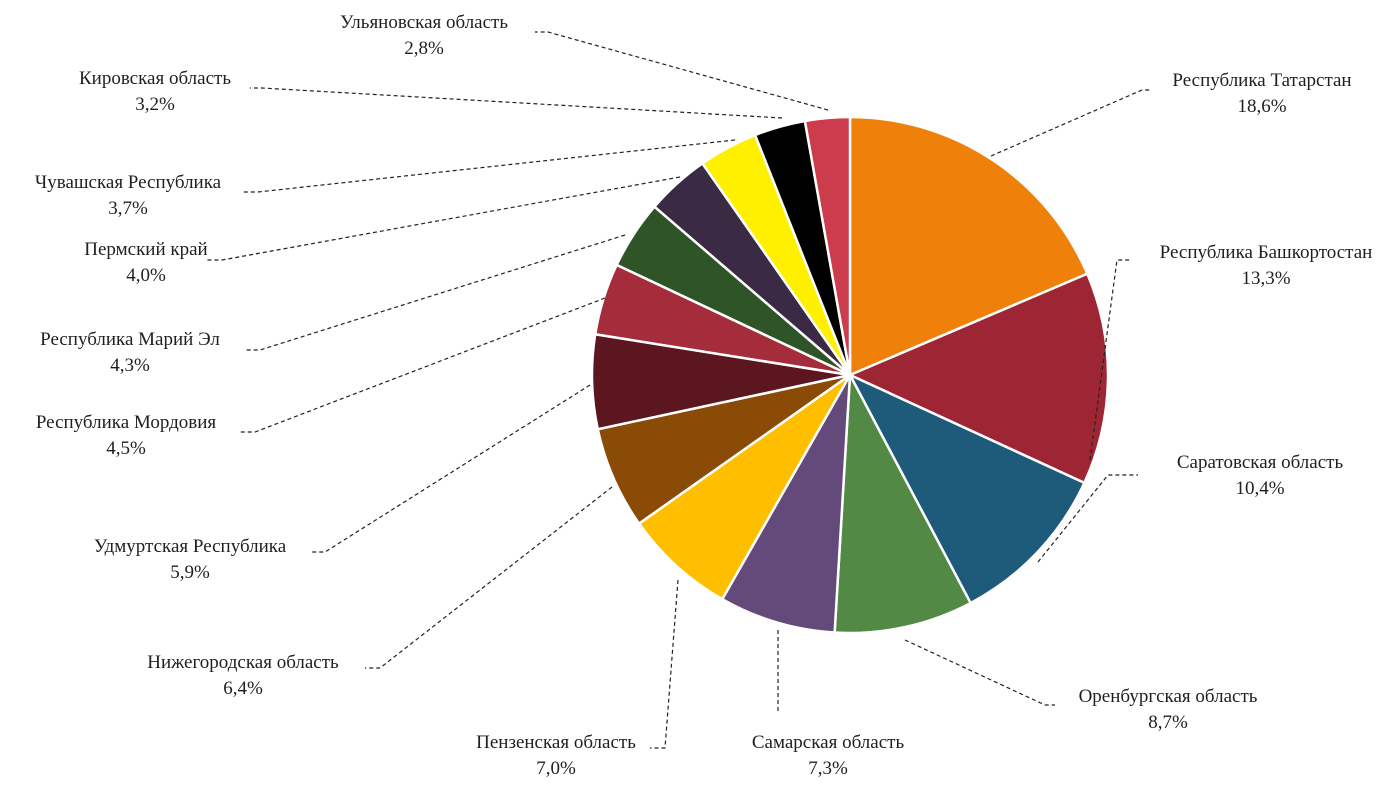 The image size is (1399, 786). What do you see at coordinates (130, 365) in the screenshot?
I see `slice-value-label-10: 4,3%` at bounding box center [130, 365].